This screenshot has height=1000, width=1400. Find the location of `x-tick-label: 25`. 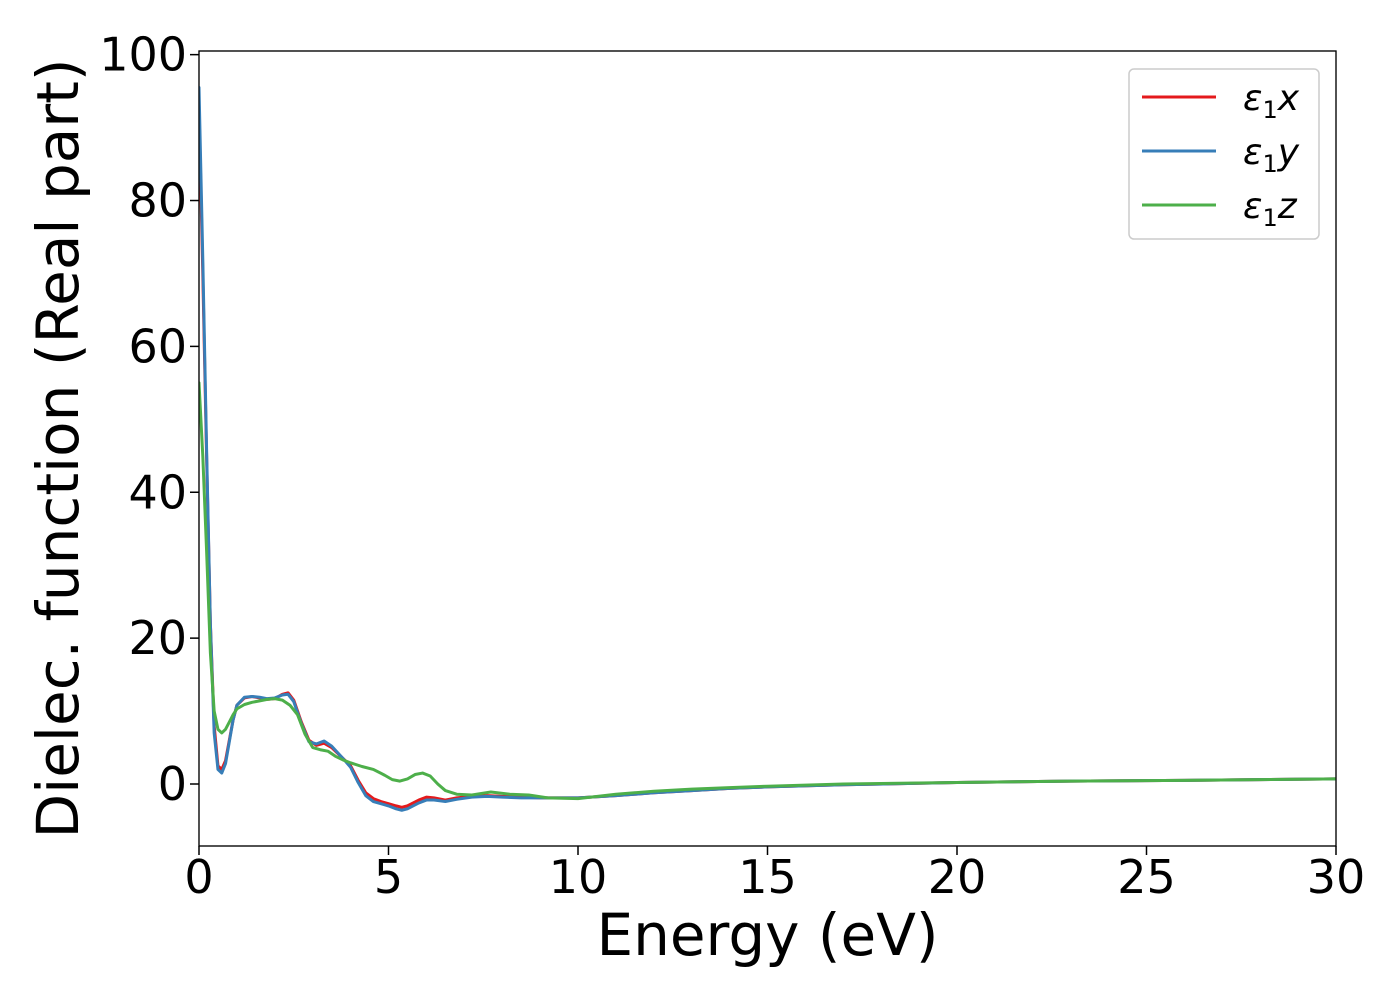

x-tick-label: 25 is located at coordinates (1146, 877).